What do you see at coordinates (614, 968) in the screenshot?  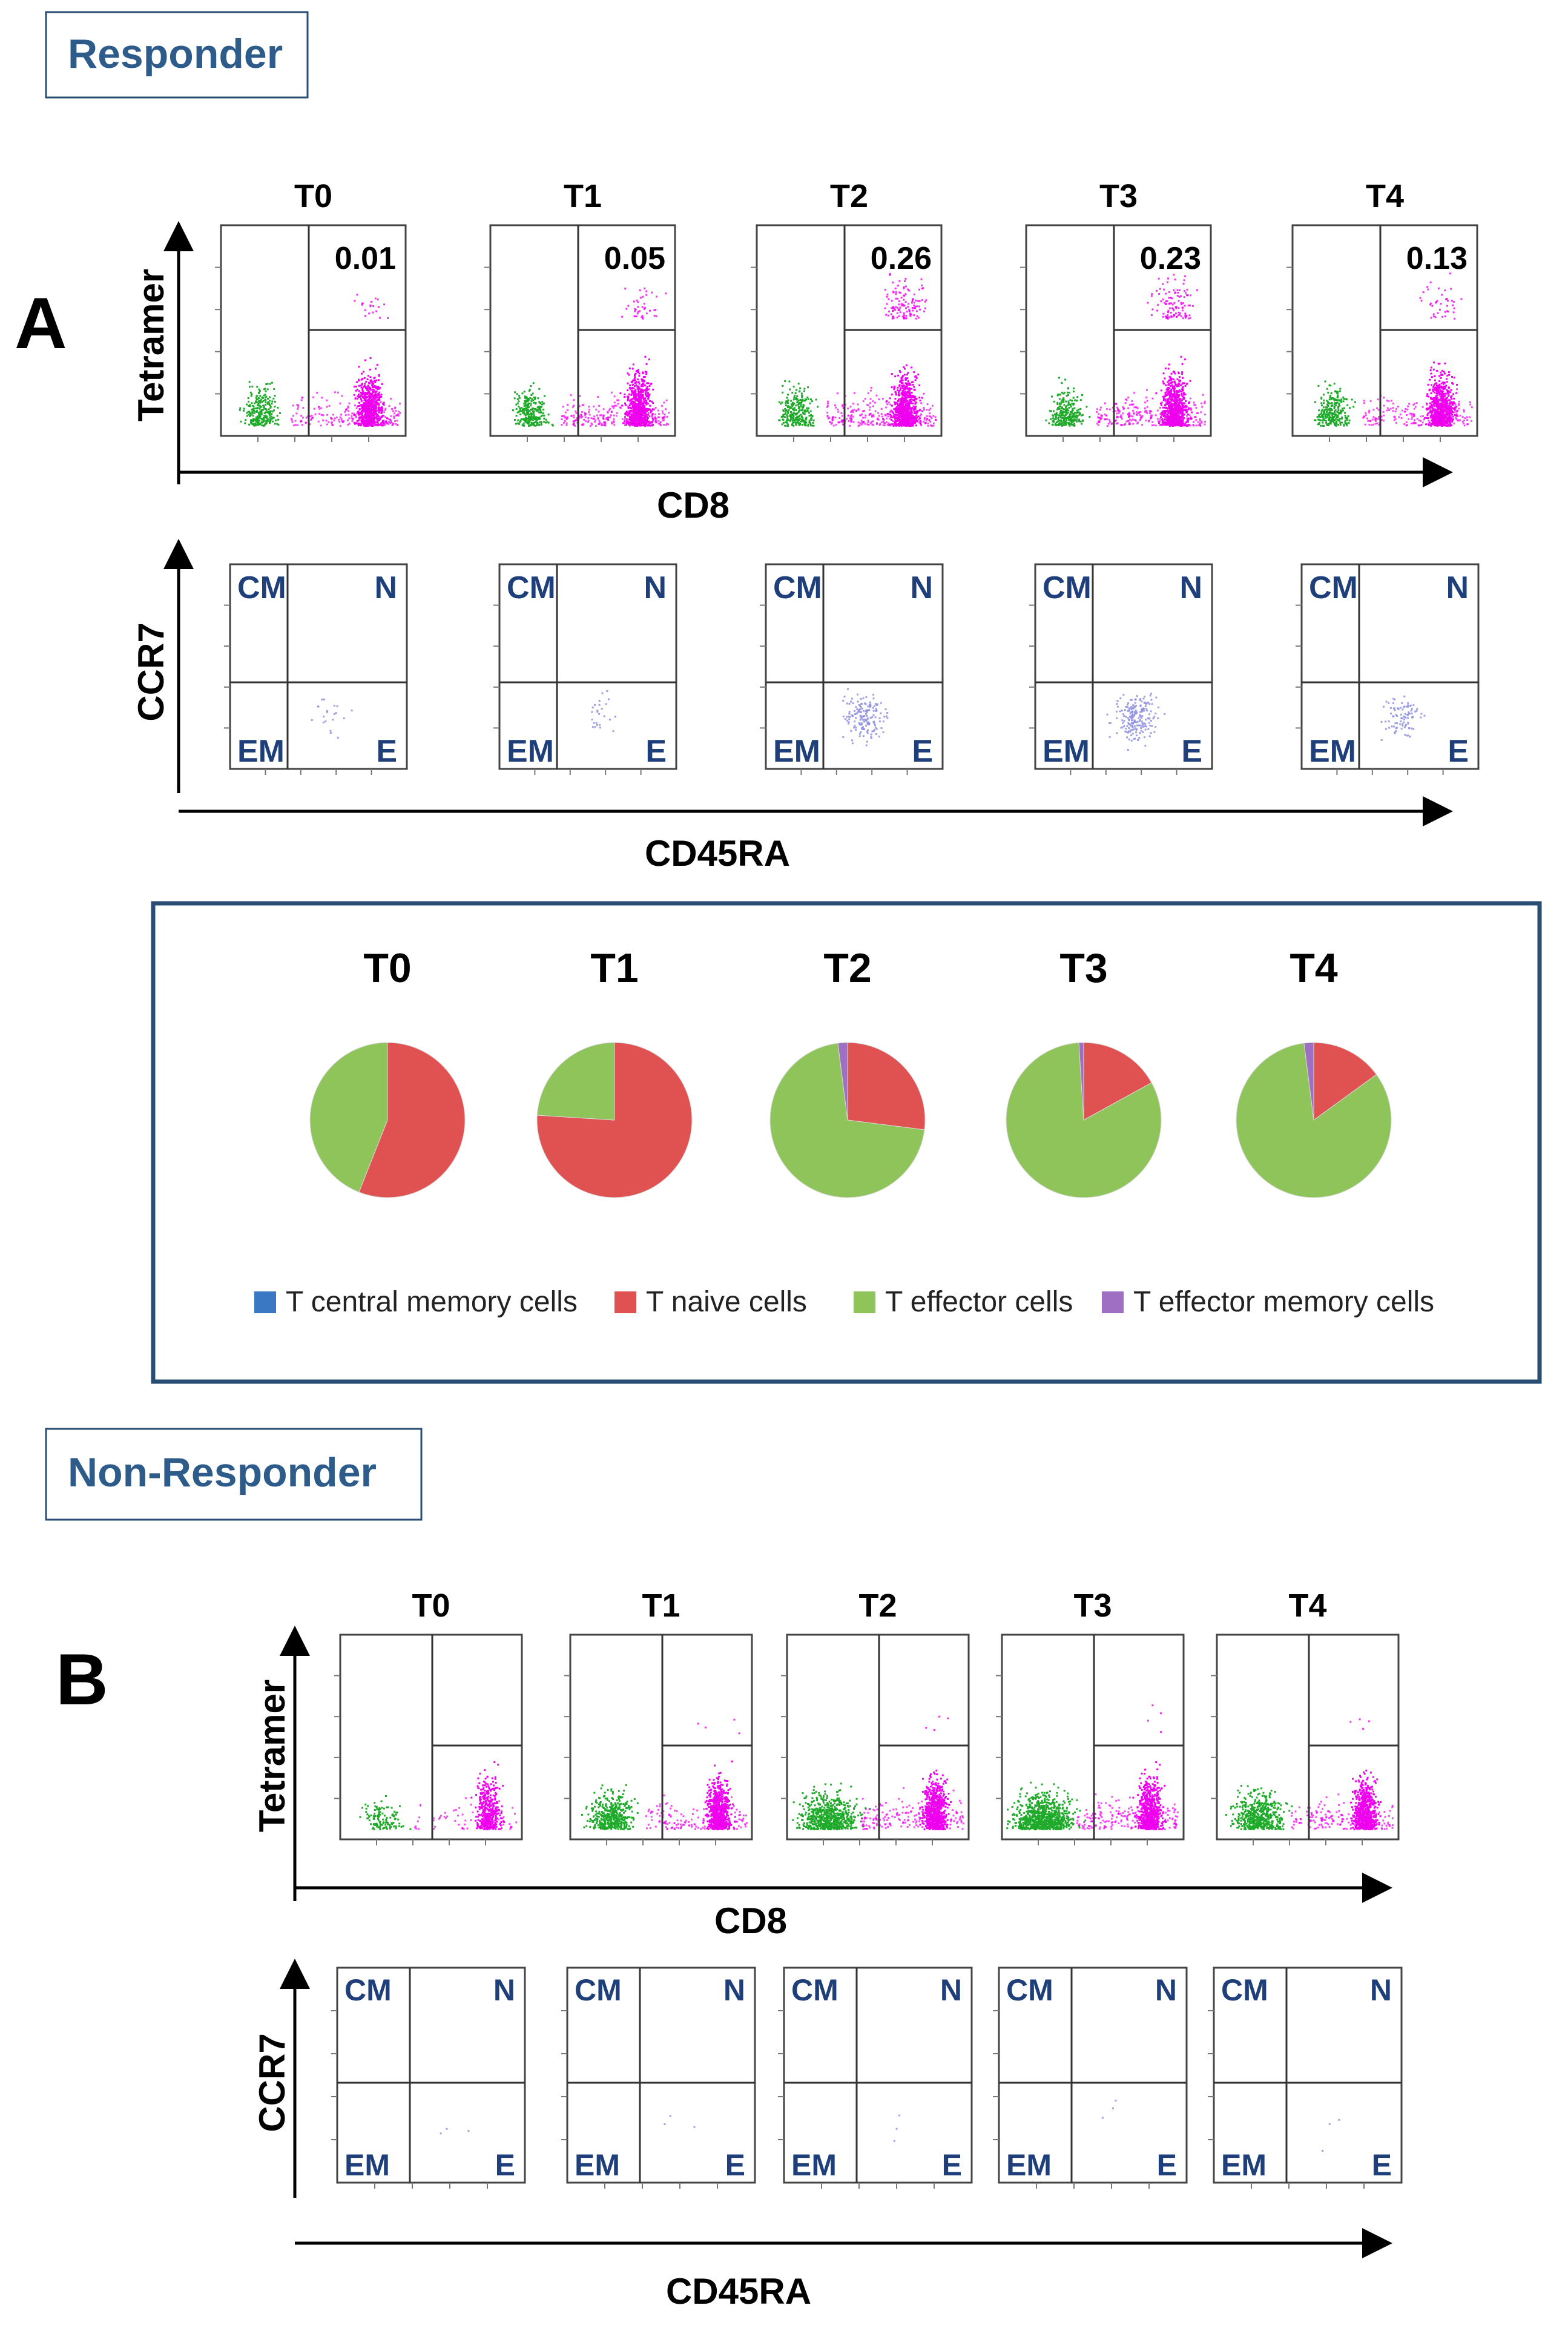 I see `pie-title: T1` at bounding box center [614, 968].